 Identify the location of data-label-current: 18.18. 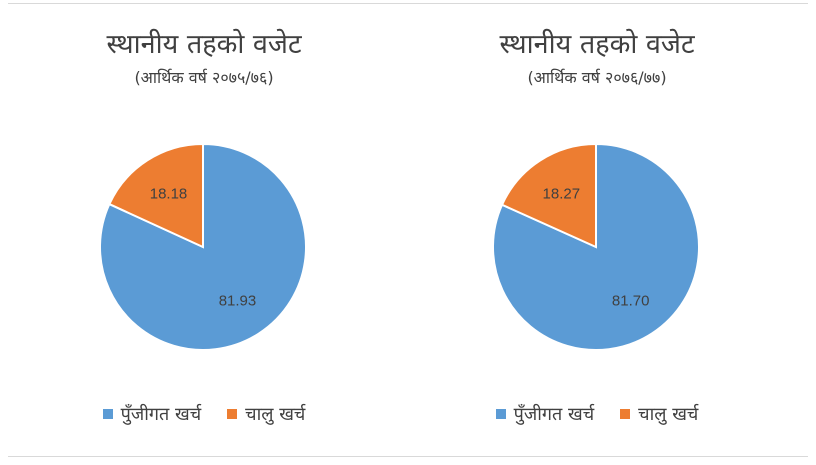
(169, 193).